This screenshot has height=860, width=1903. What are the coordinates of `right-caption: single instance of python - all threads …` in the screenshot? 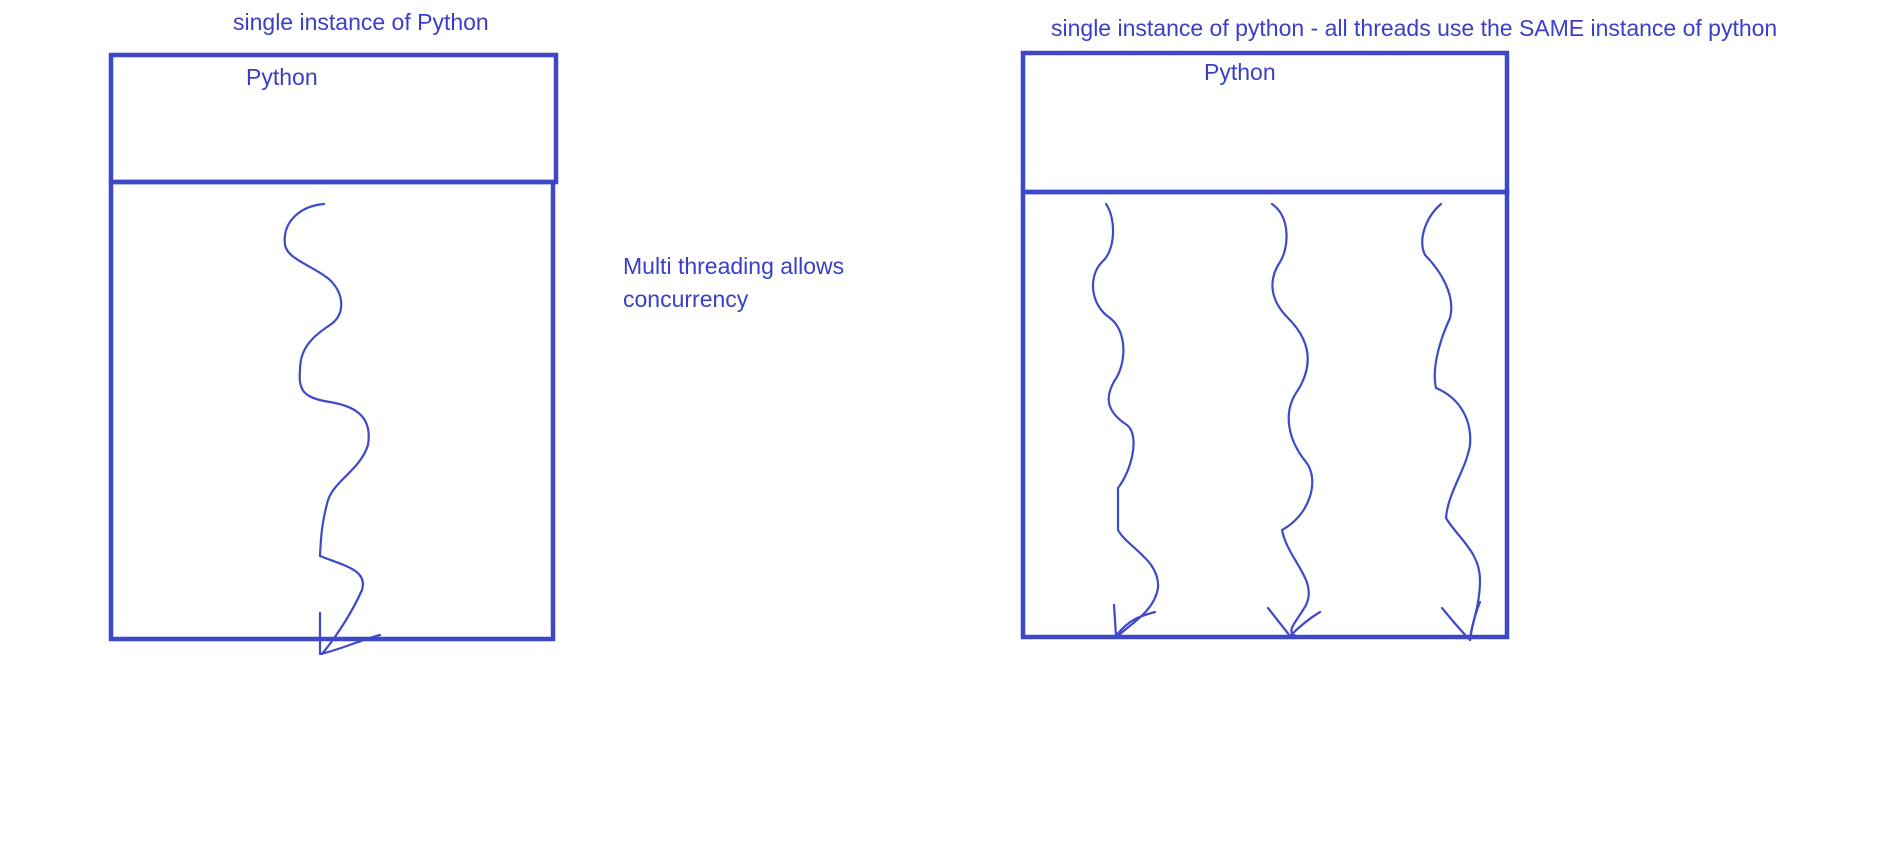 It's located at (1414, 28).